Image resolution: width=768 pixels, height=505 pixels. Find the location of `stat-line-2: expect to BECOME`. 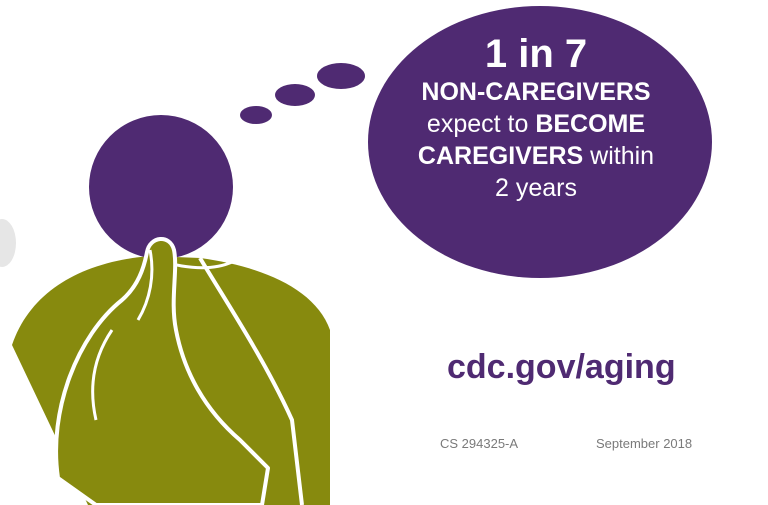

stat-line-2: expect to BECOME is located at coordinates (536, 124).